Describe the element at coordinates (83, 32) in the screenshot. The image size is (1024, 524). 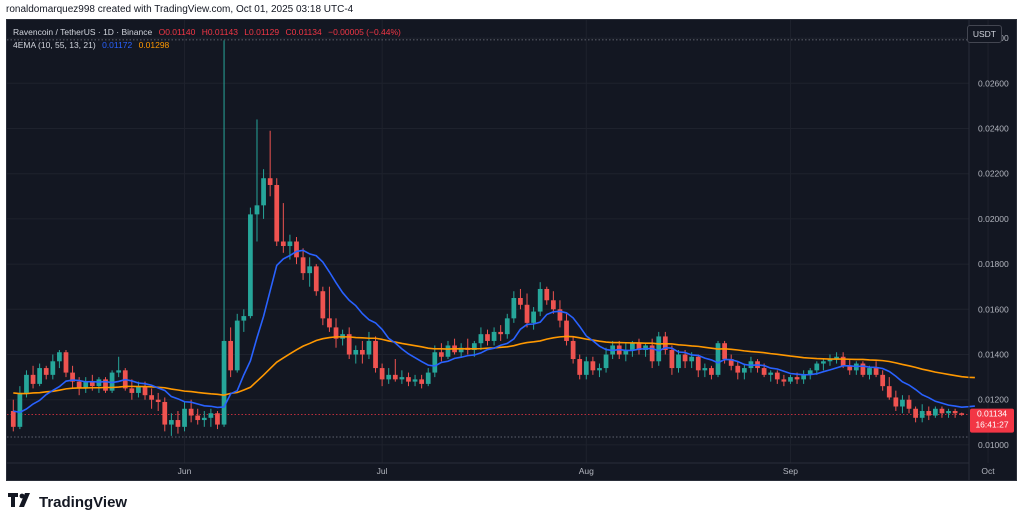
I see `symbol-title: Ravencoin / TetherUS · 1D · Binance` at that location.